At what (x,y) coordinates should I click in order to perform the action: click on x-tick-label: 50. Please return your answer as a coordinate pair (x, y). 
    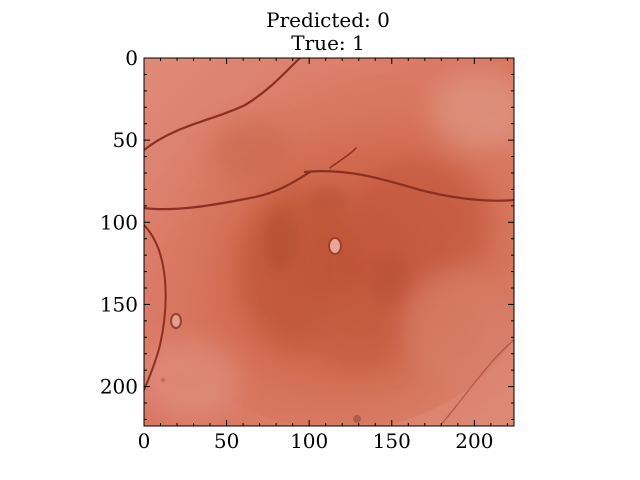
    Looking at the image, I should click on (226, 441).